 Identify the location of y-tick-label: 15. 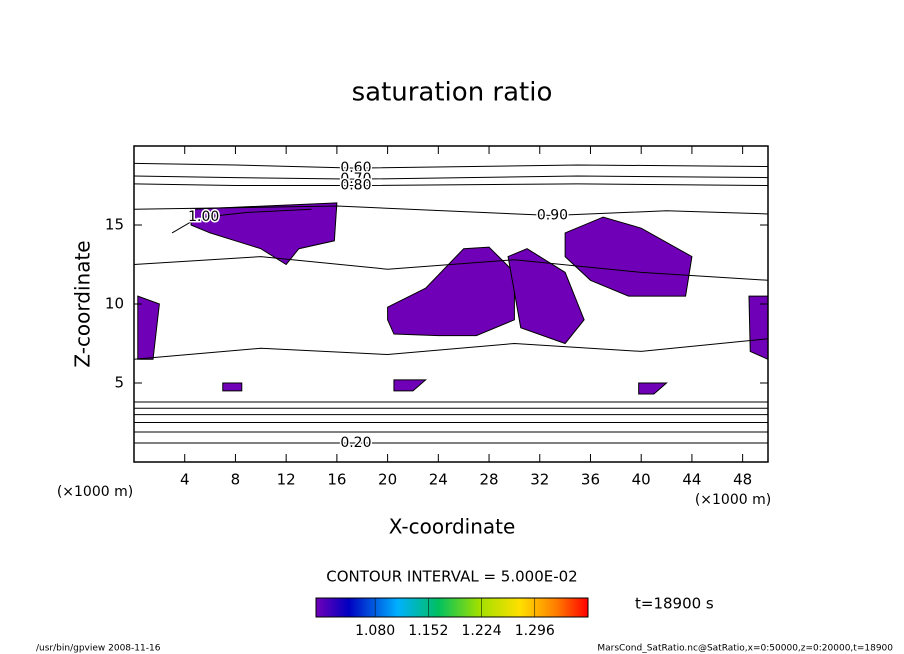
(114, 225).